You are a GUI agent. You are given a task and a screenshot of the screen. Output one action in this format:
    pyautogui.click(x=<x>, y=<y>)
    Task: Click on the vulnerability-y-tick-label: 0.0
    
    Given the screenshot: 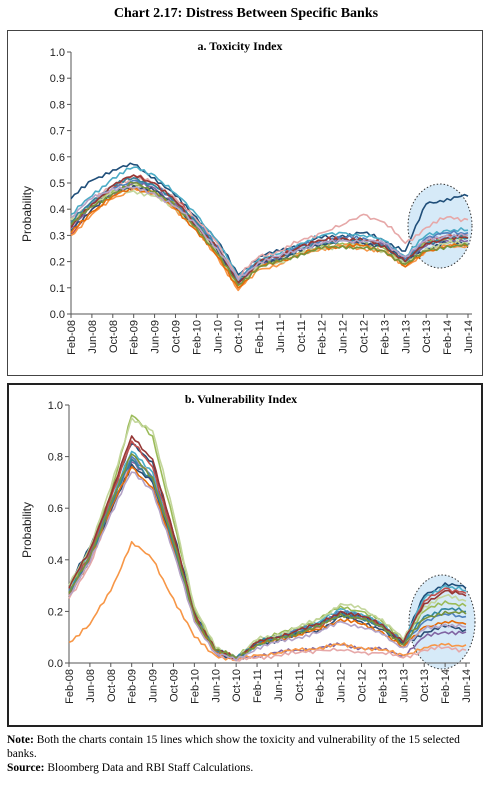 What is the action you would take?
    pyautogui.click(x=55, y=664)
    